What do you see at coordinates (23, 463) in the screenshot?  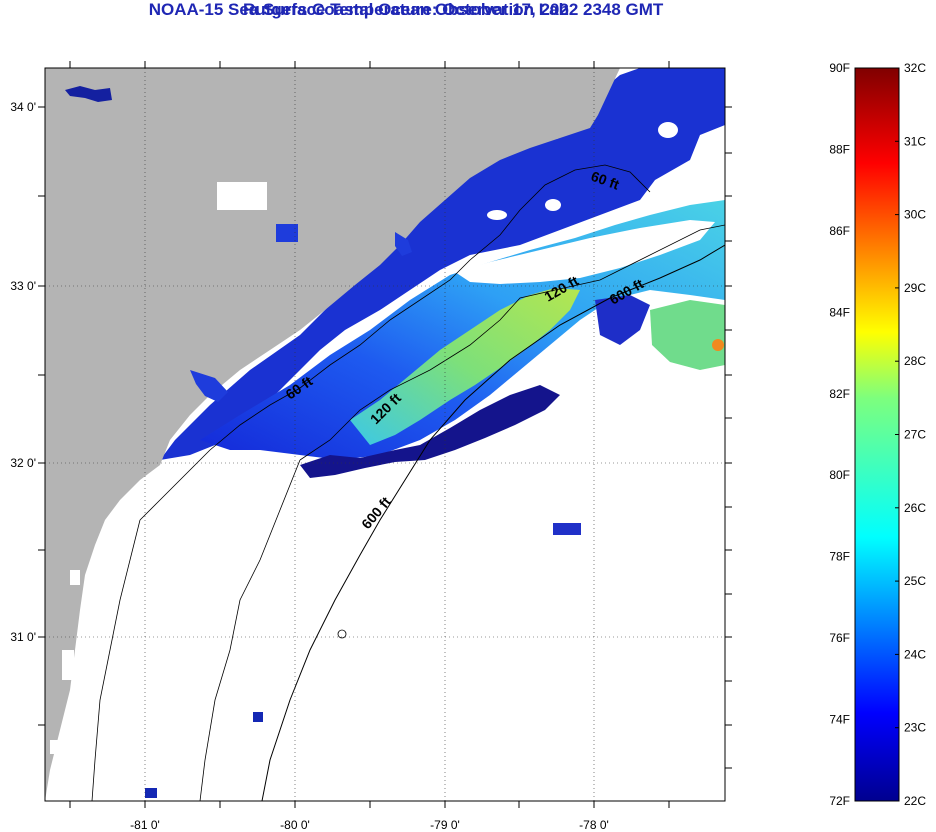 I see `lat-tick-label: 32 0'` at bounding box center [23, 463].